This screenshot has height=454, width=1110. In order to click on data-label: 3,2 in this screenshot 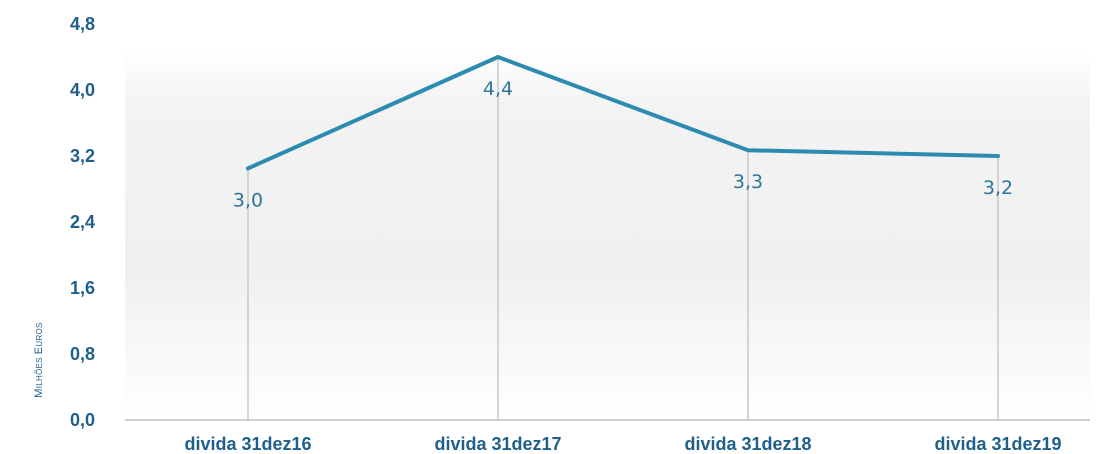, I will do `click(998, 188)`.